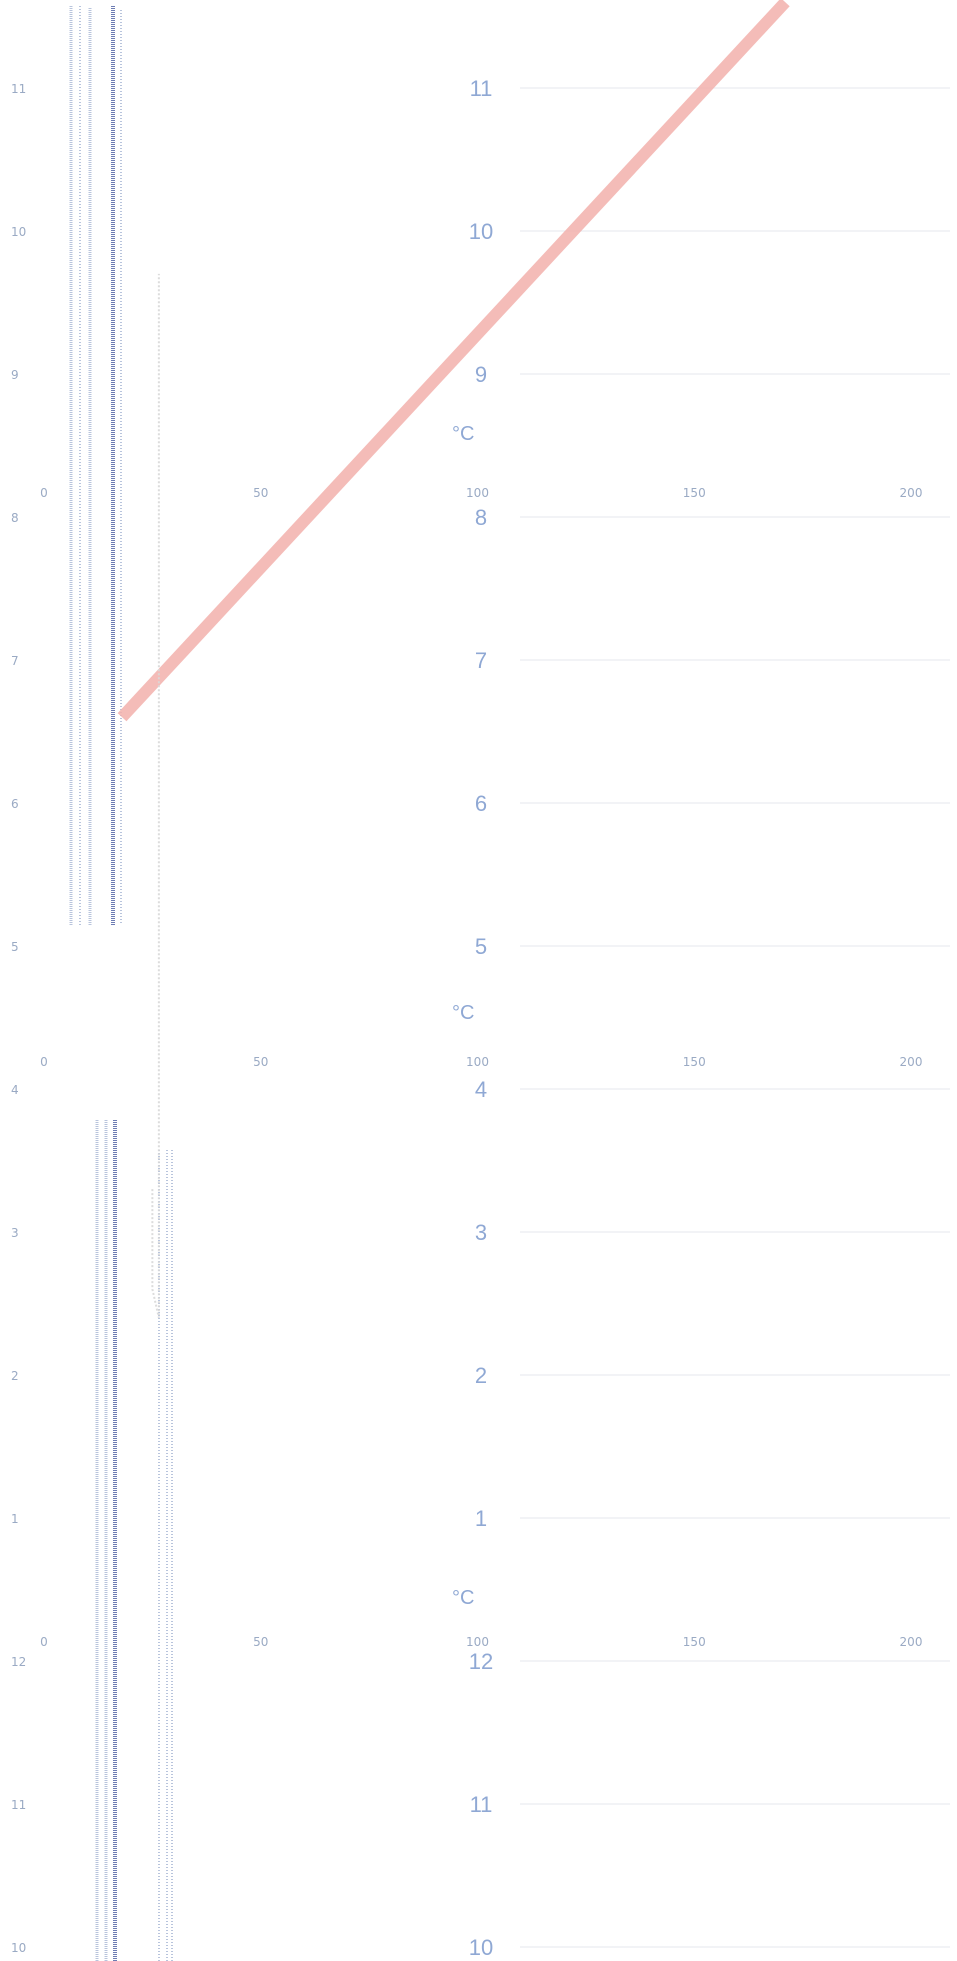 The width and height of the screenshot is (957, 1961). What do you see at coordinates (481, 374) in the screenshot?
I see `scale-label-center: 9` at bounding box center [481, 374].